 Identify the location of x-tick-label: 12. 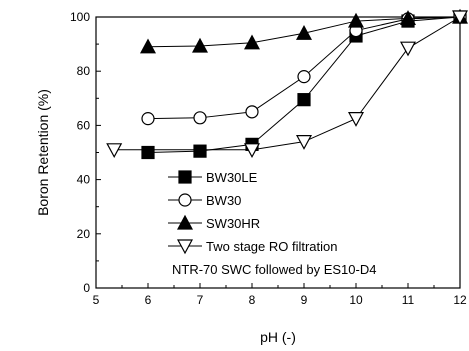
(460, 300).